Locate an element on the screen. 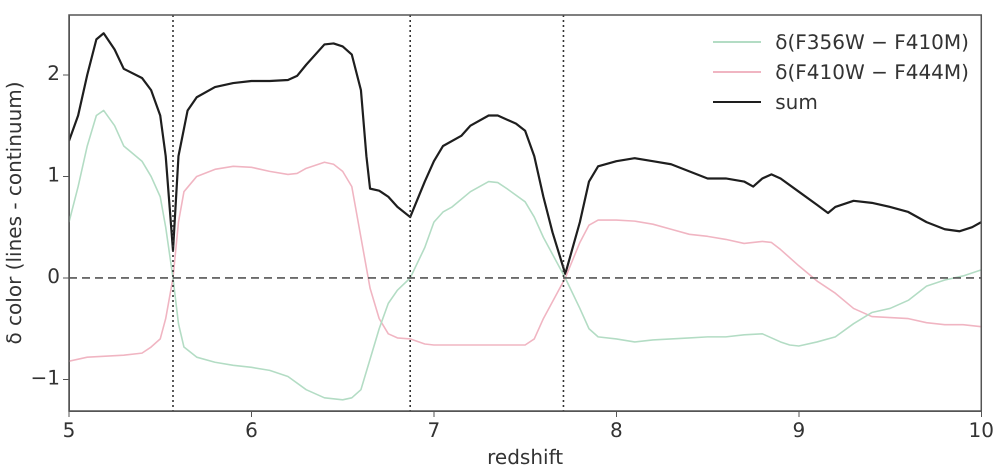  y-tick-label: 1 is located at coordinates (53, 174).